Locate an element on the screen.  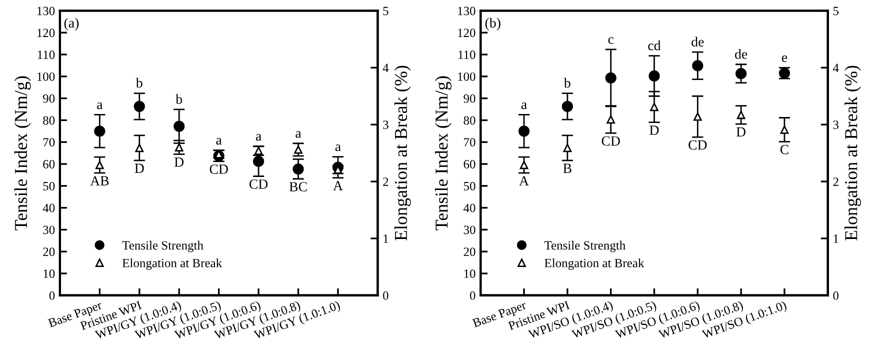
annotation: B is located at coordinates (567, 168).